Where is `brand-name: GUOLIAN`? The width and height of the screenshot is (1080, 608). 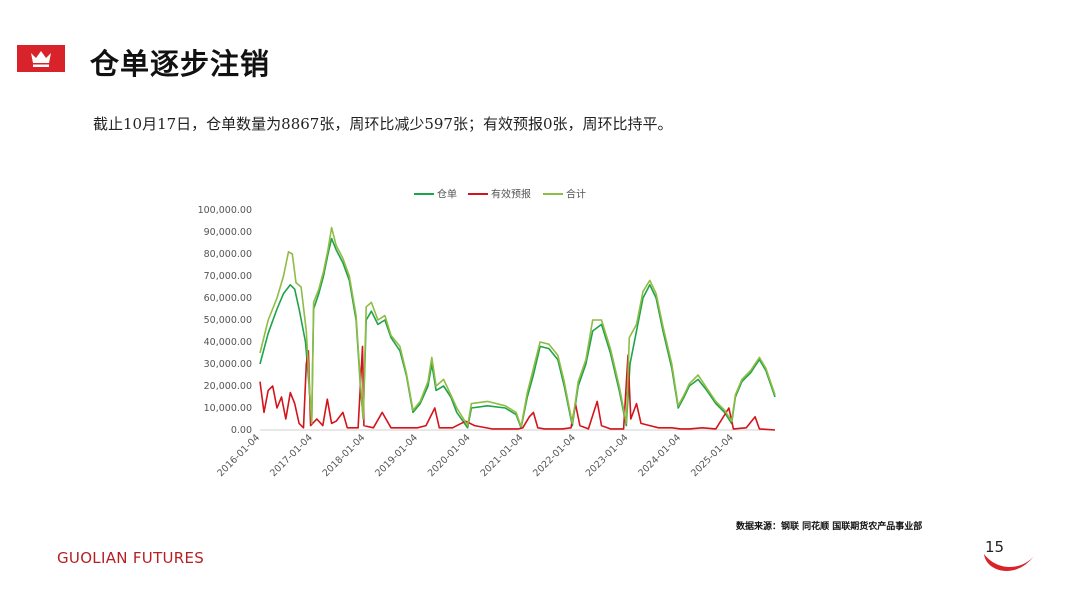 brand-name: GUOLIAN is located at coordinates (92, 558).